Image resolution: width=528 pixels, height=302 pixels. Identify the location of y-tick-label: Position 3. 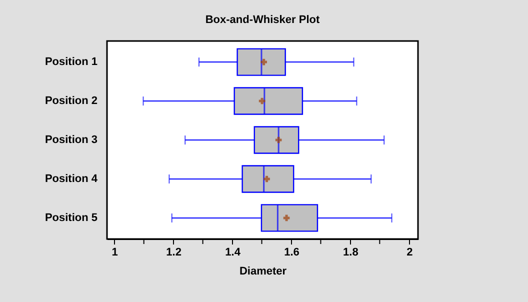
(71, 140).